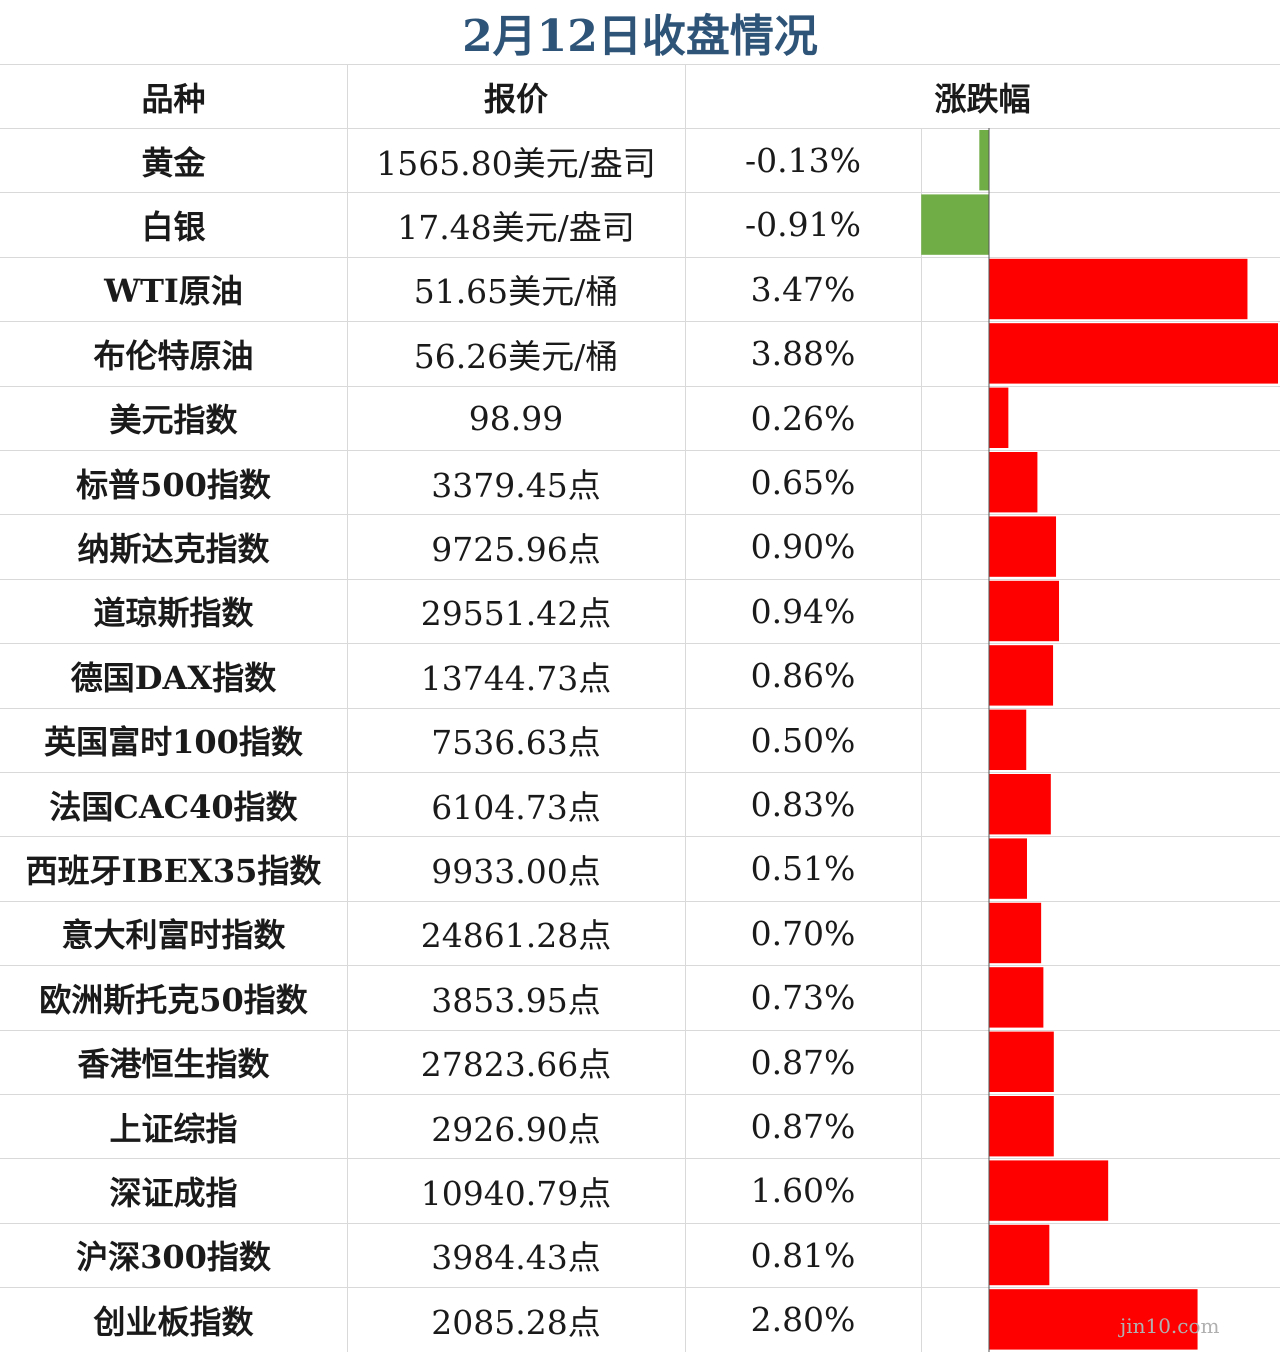 The height and width of the screenshot is (1352, 1280). What do you see at coordinates (173, 98) in the screenshot?
I see `header-name: 品种` at bounding box center [173, 98].